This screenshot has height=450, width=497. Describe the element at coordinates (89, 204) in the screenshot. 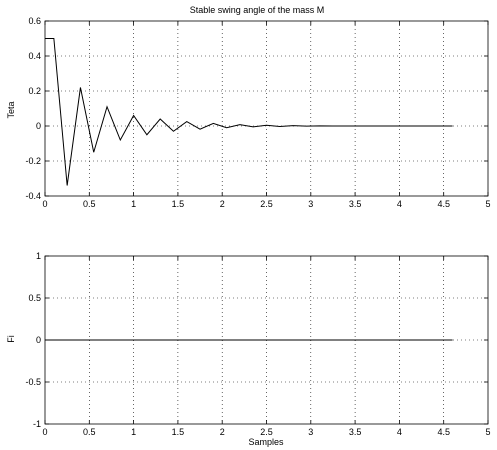

I see `teta-x-tick-label: 0.5` at that location.